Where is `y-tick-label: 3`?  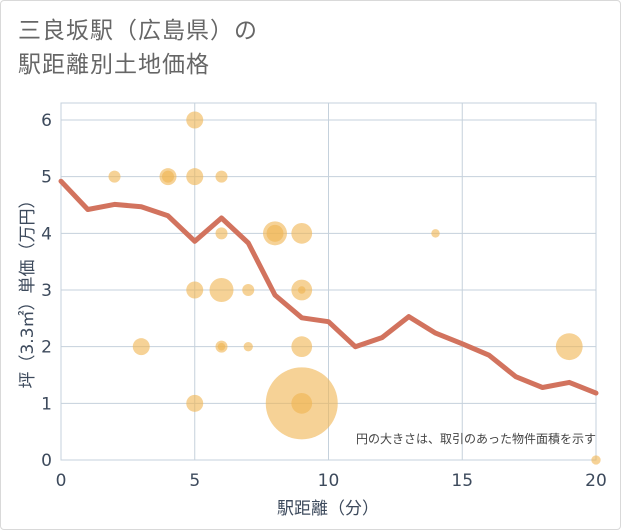 y-tick-label: 3 is located at coordinates (46, 291).